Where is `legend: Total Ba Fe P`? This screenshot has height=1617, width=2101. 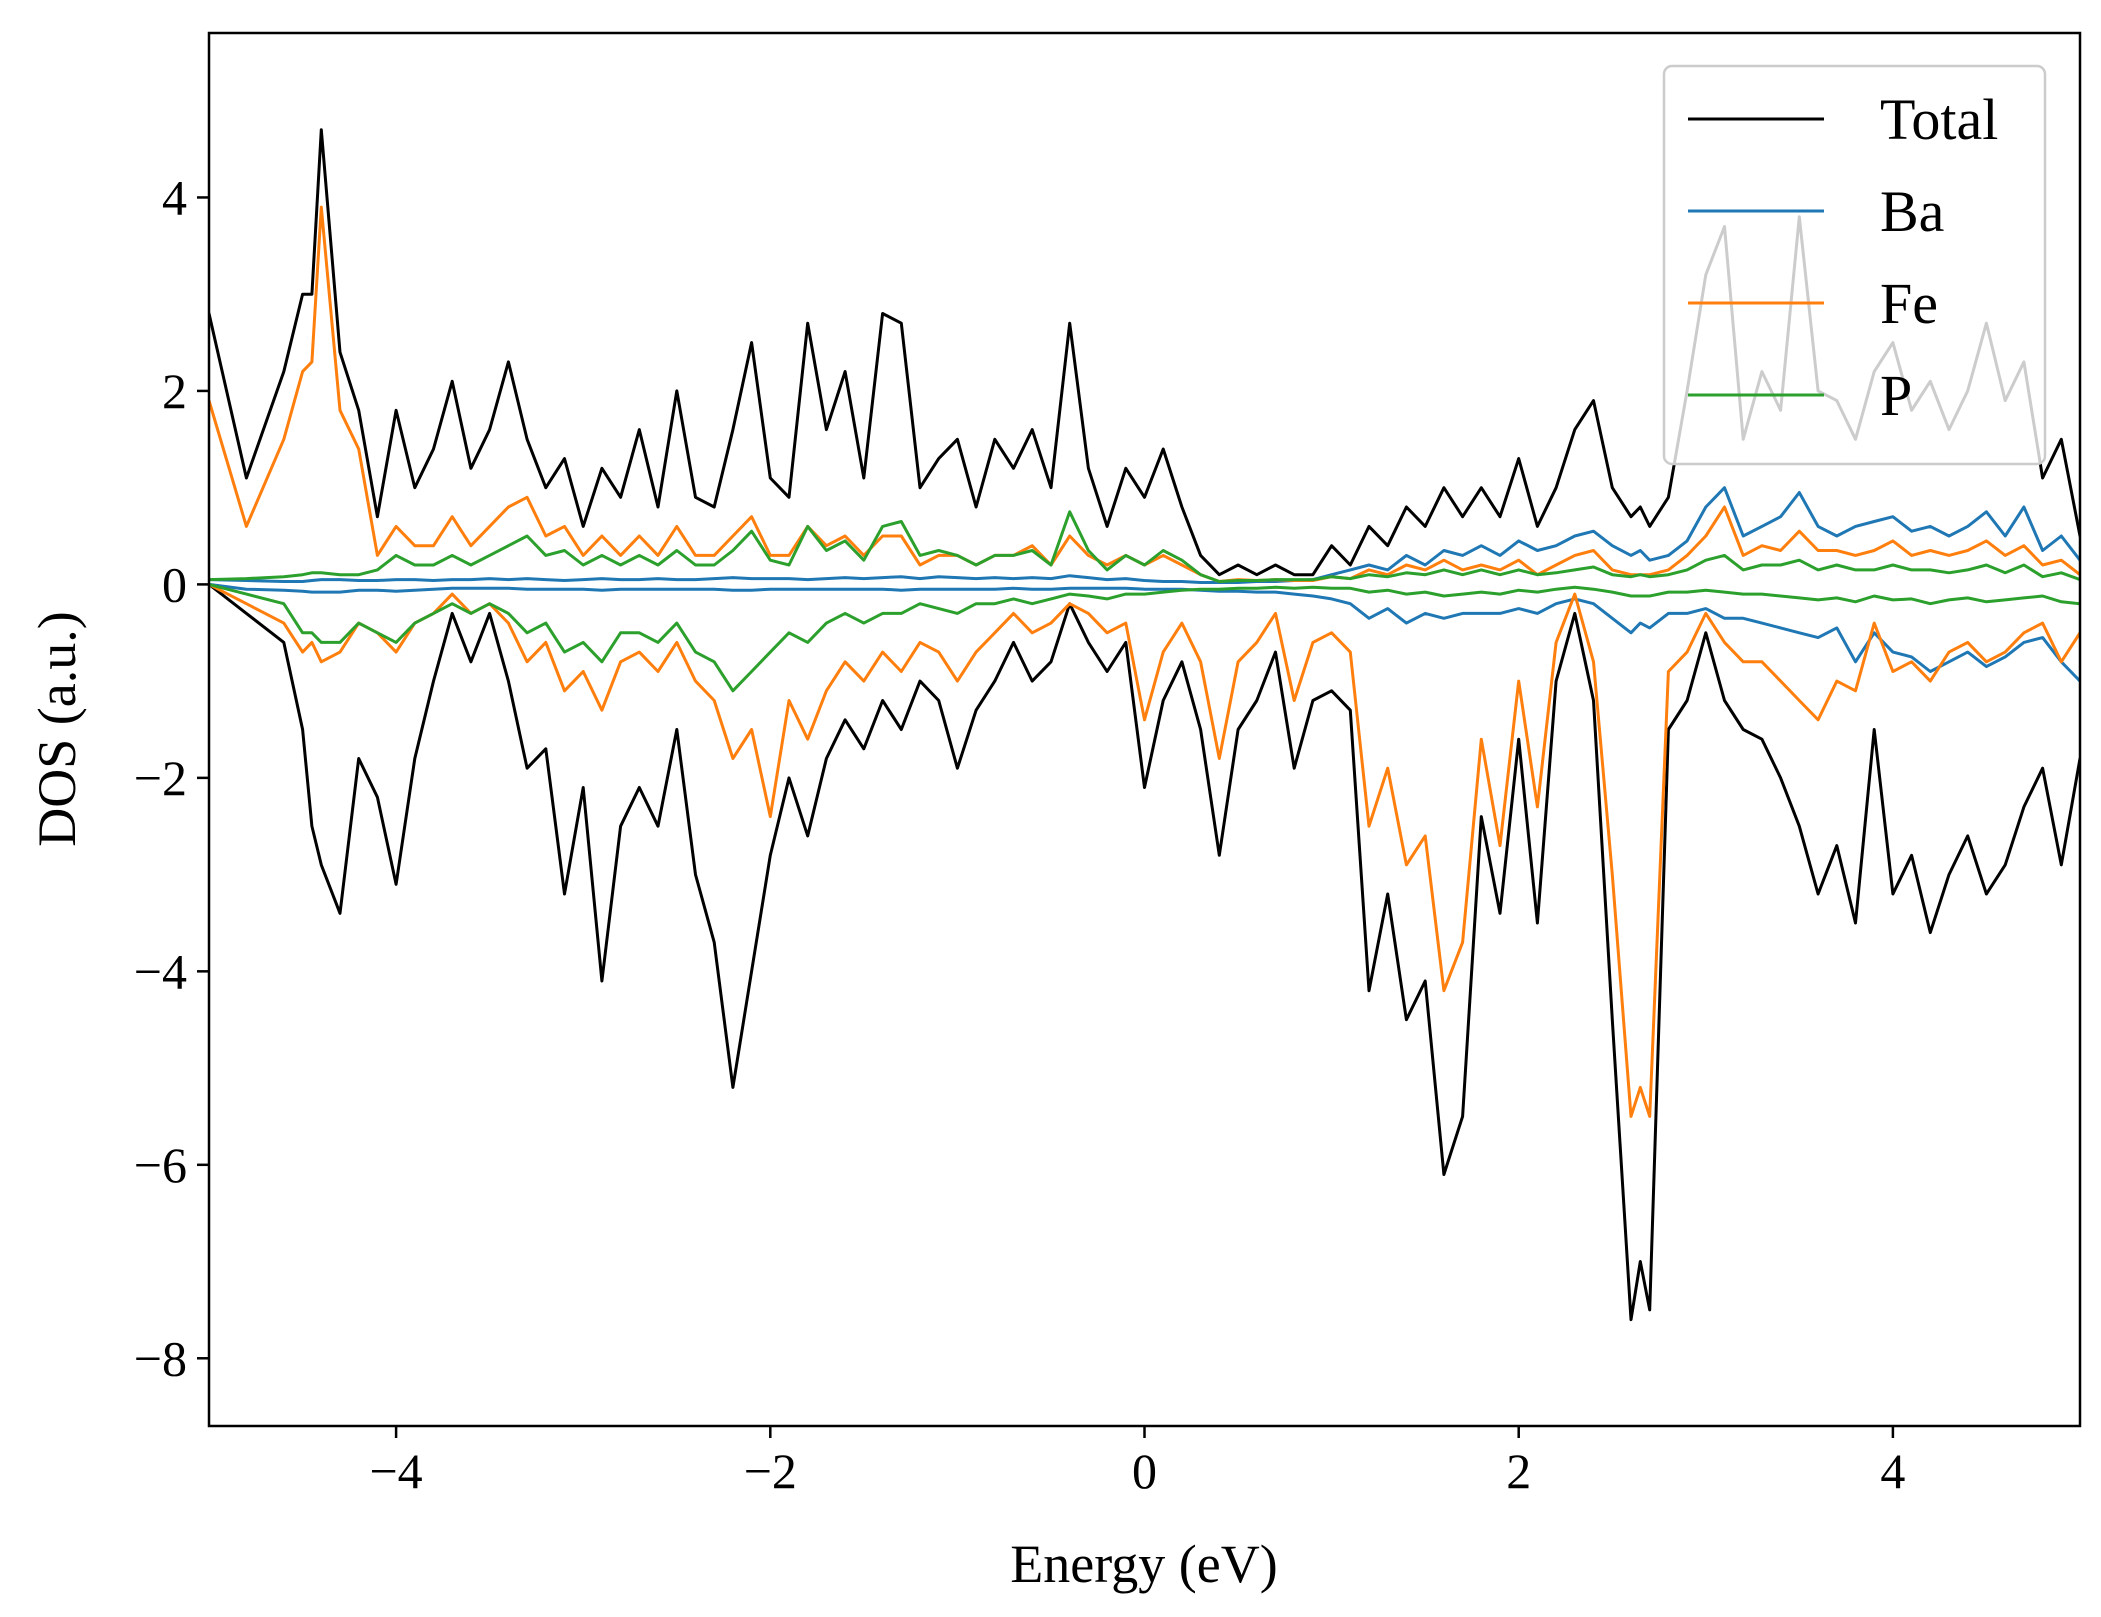
legend: Total Ba Fe P is located at coordinates (1854, 265).